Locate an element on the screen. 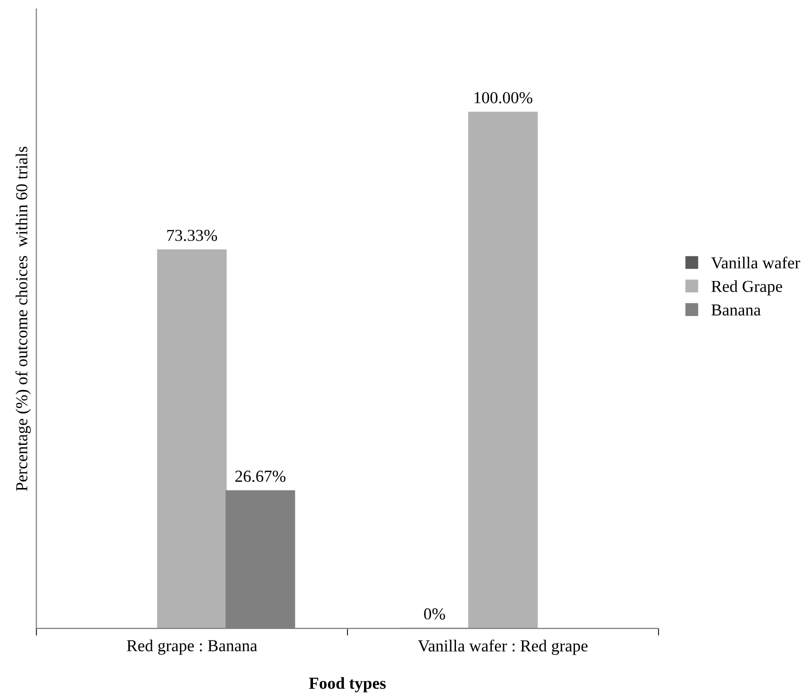  legend-label: Vanilla wafer is located at coordinates (755, 262).